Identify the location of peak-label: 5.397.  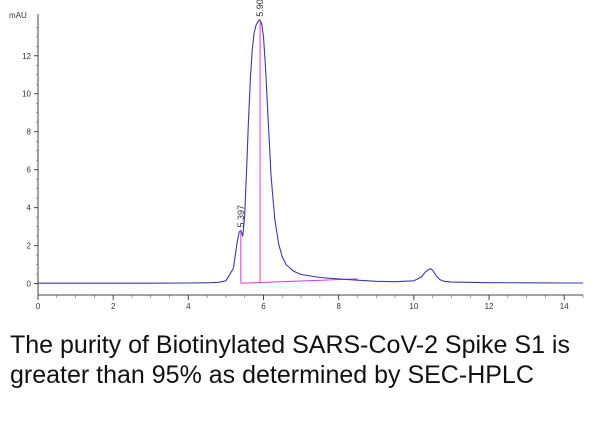
(241, 216).